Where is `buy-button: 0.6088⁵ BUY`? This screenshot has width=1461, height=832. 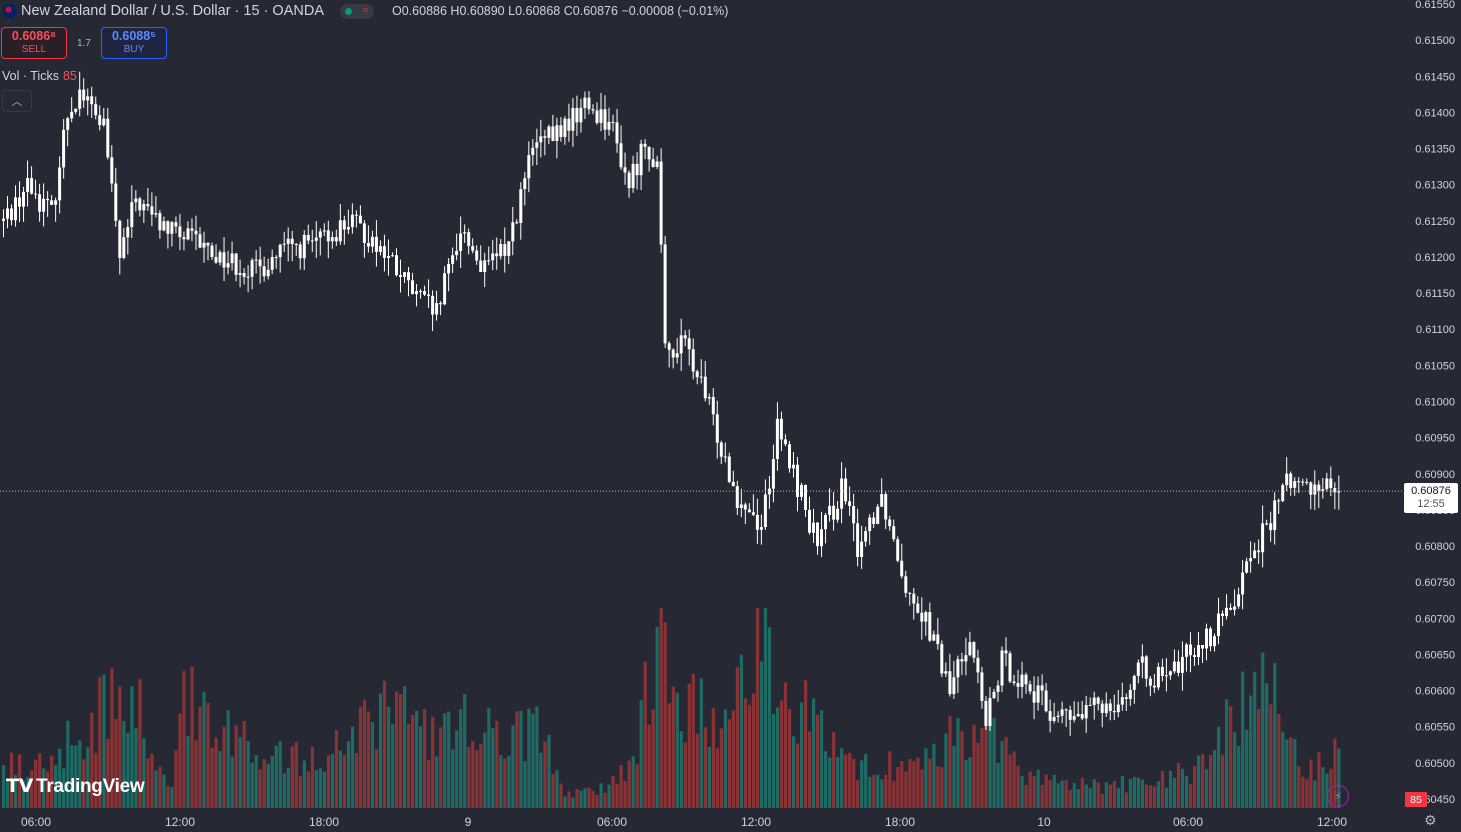
buy-button: 0.6088⁵ BUY is located at coordinates (134, 43).